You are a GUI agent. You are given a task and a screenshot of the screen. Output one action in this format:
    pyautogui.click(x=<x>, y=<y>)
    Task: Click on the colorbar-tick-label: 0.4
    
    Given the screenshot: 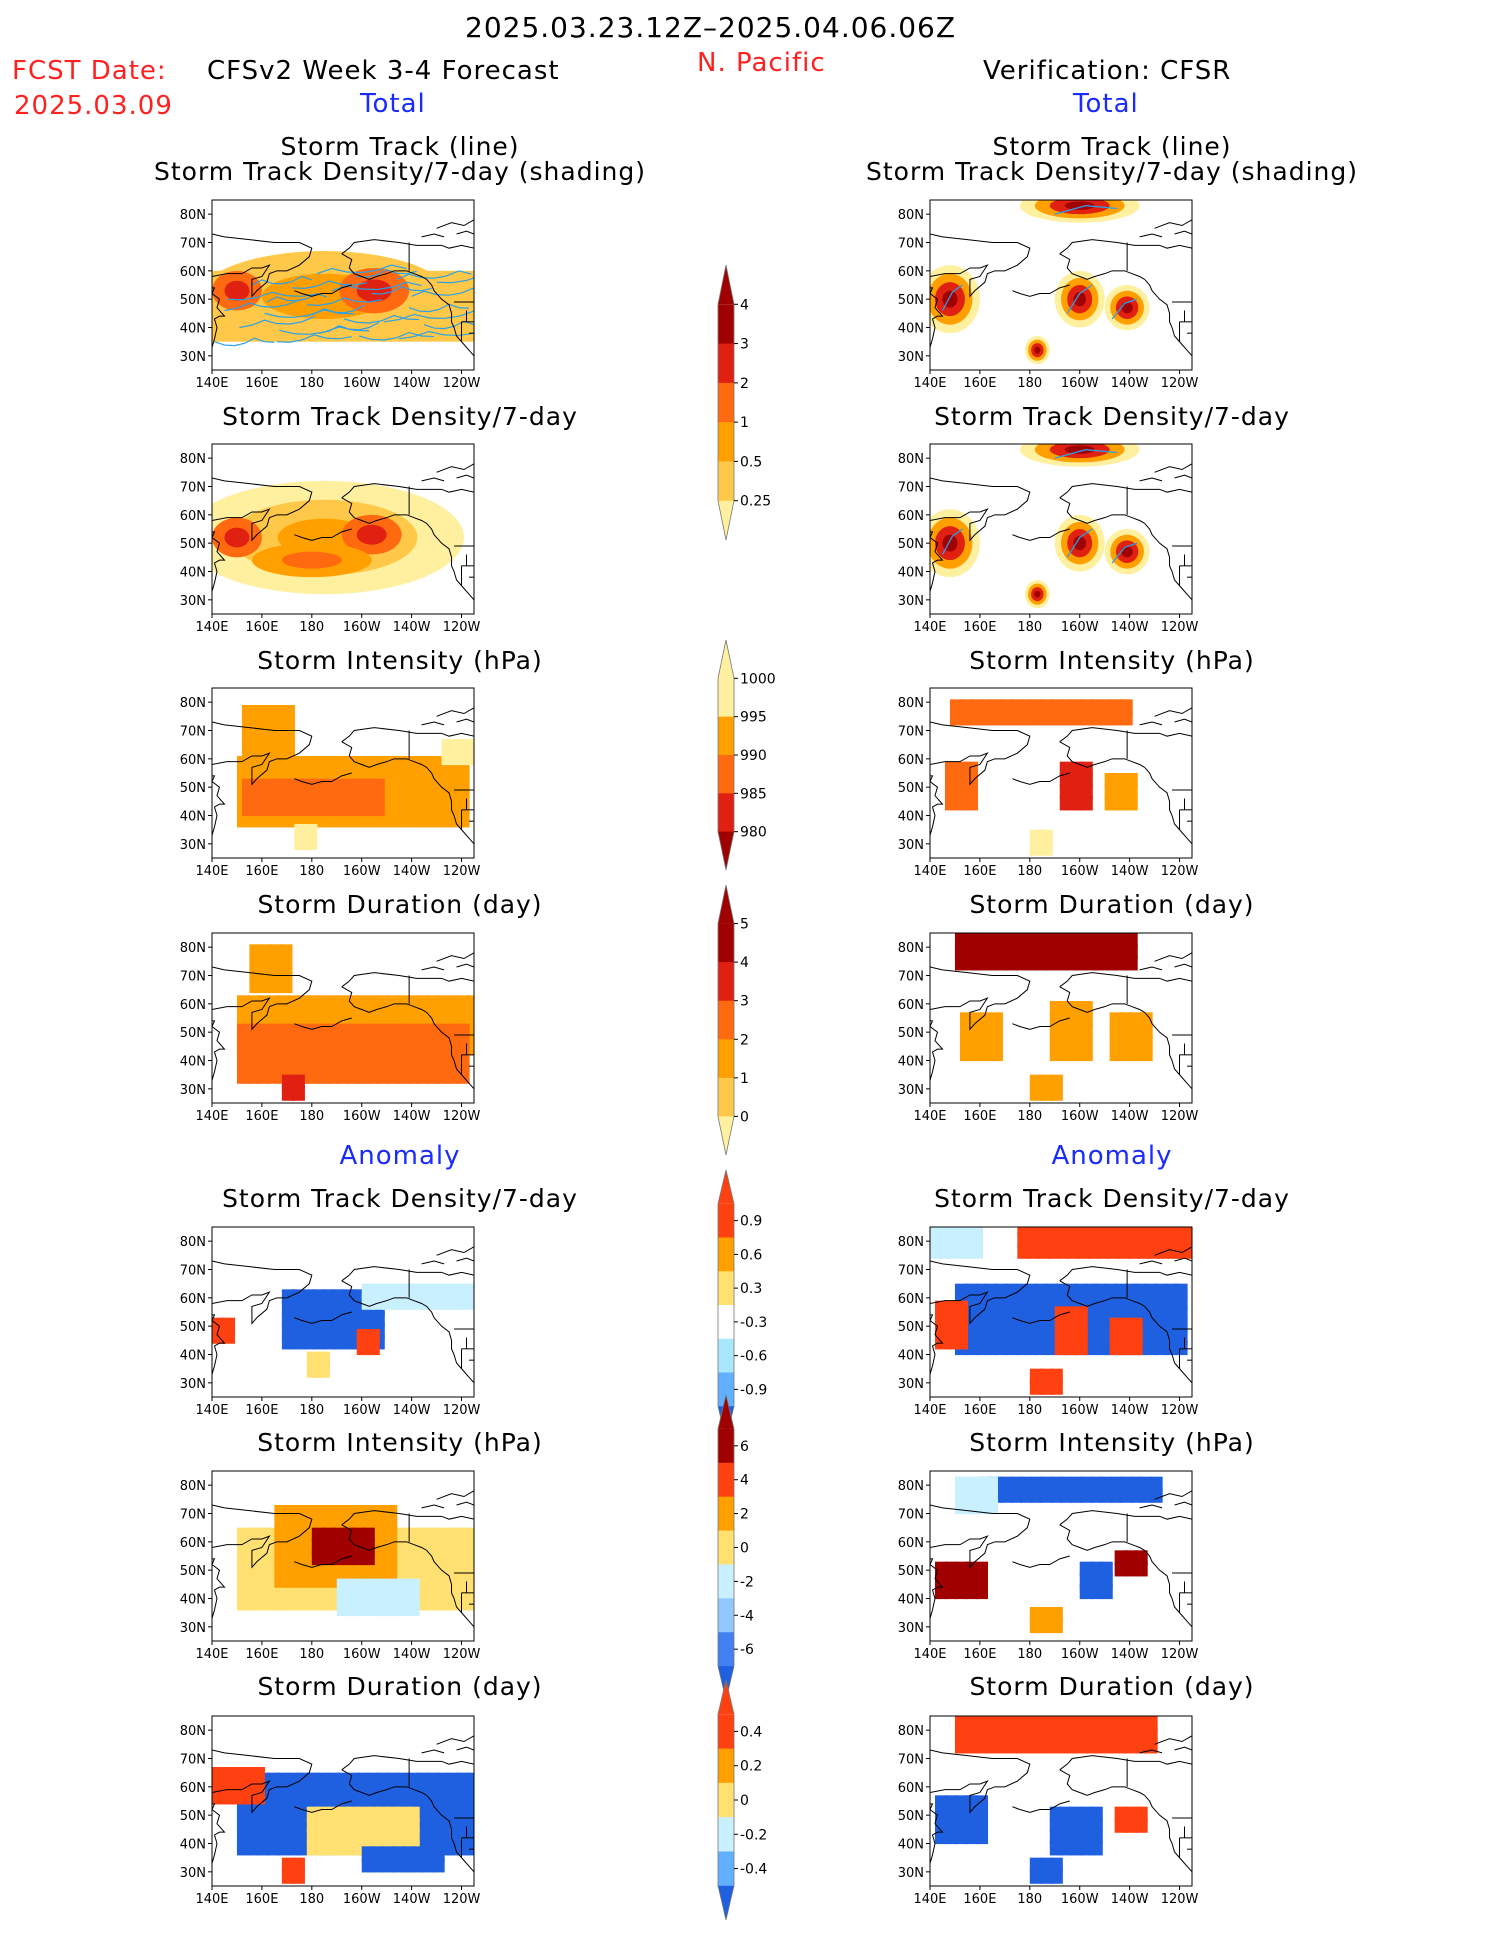 What is the action you would take?
    pyautogui.click(x=751, y=1732)
    